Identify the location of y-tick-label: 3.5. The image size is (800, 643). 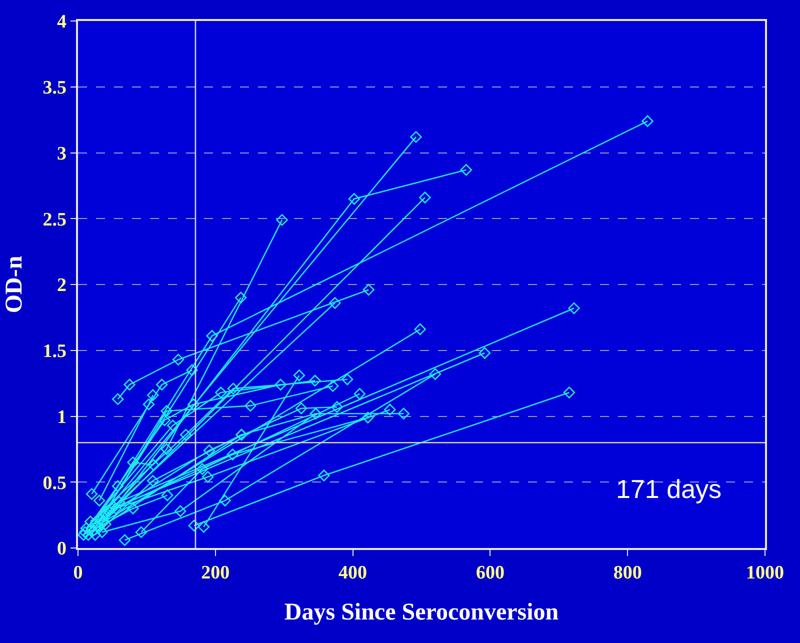
(54, 88).